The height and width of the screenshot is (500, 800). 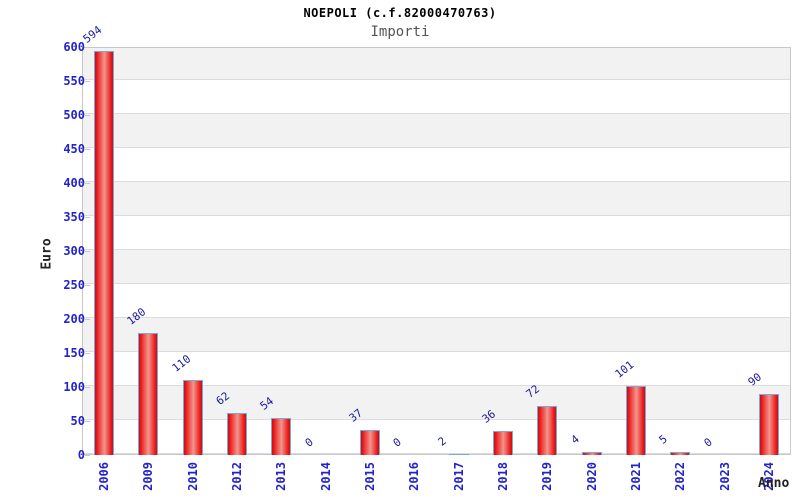 I want to click on bar-value-label: 36, so click(x=489, y=416).